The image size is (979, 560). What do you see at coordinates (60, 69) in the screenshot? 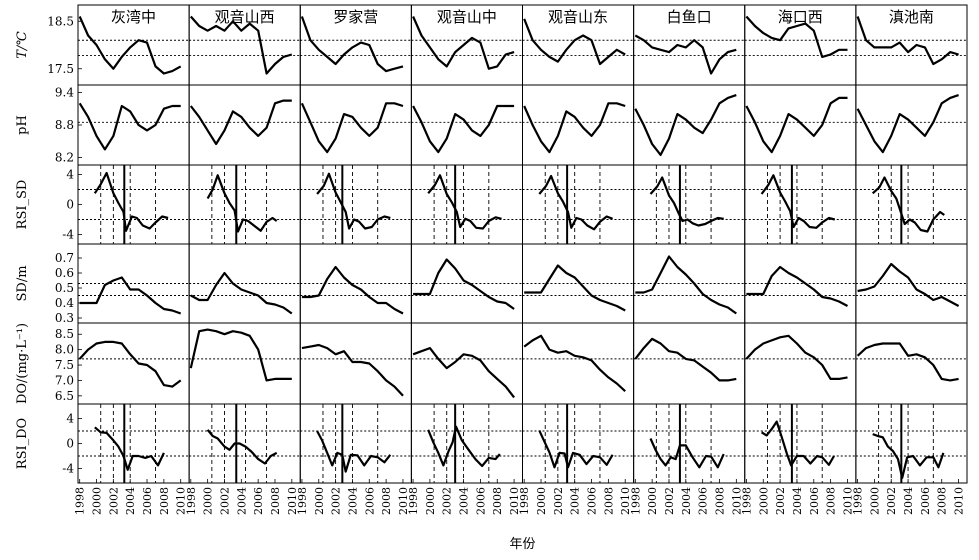
I see `y-tick-label: 17.5` at bounding box center [60, 69].